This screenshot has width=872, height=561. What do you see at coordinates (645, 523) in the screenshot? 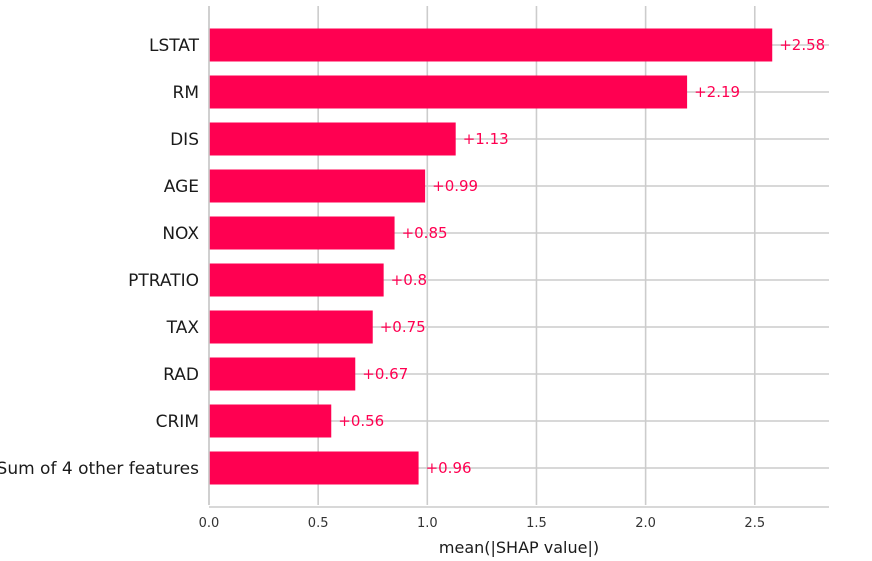
I see `x-tick-label: 2.0` at bounding box center [645, 523].